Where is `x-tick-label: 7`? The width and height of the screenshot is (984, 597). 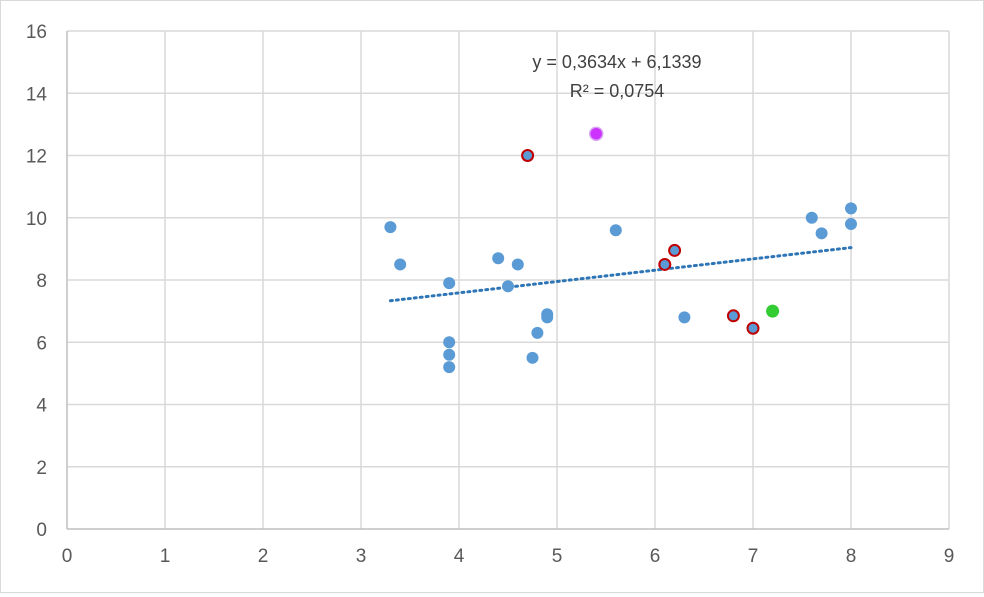 x-tick-label: 7 is located at coordinates (753, 556).